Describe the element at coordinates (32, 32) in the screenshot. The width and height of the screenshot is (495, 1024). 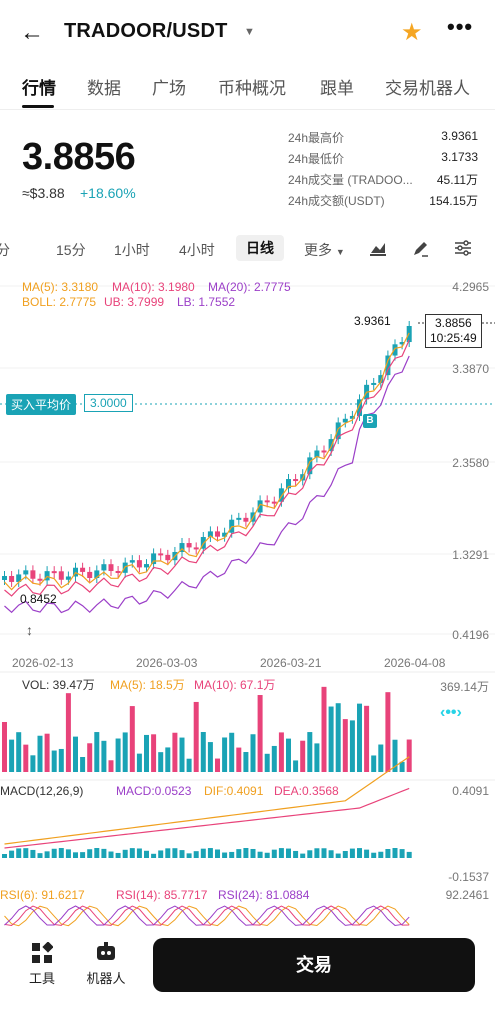
I see `arrow-left-icon: ←` at that location.